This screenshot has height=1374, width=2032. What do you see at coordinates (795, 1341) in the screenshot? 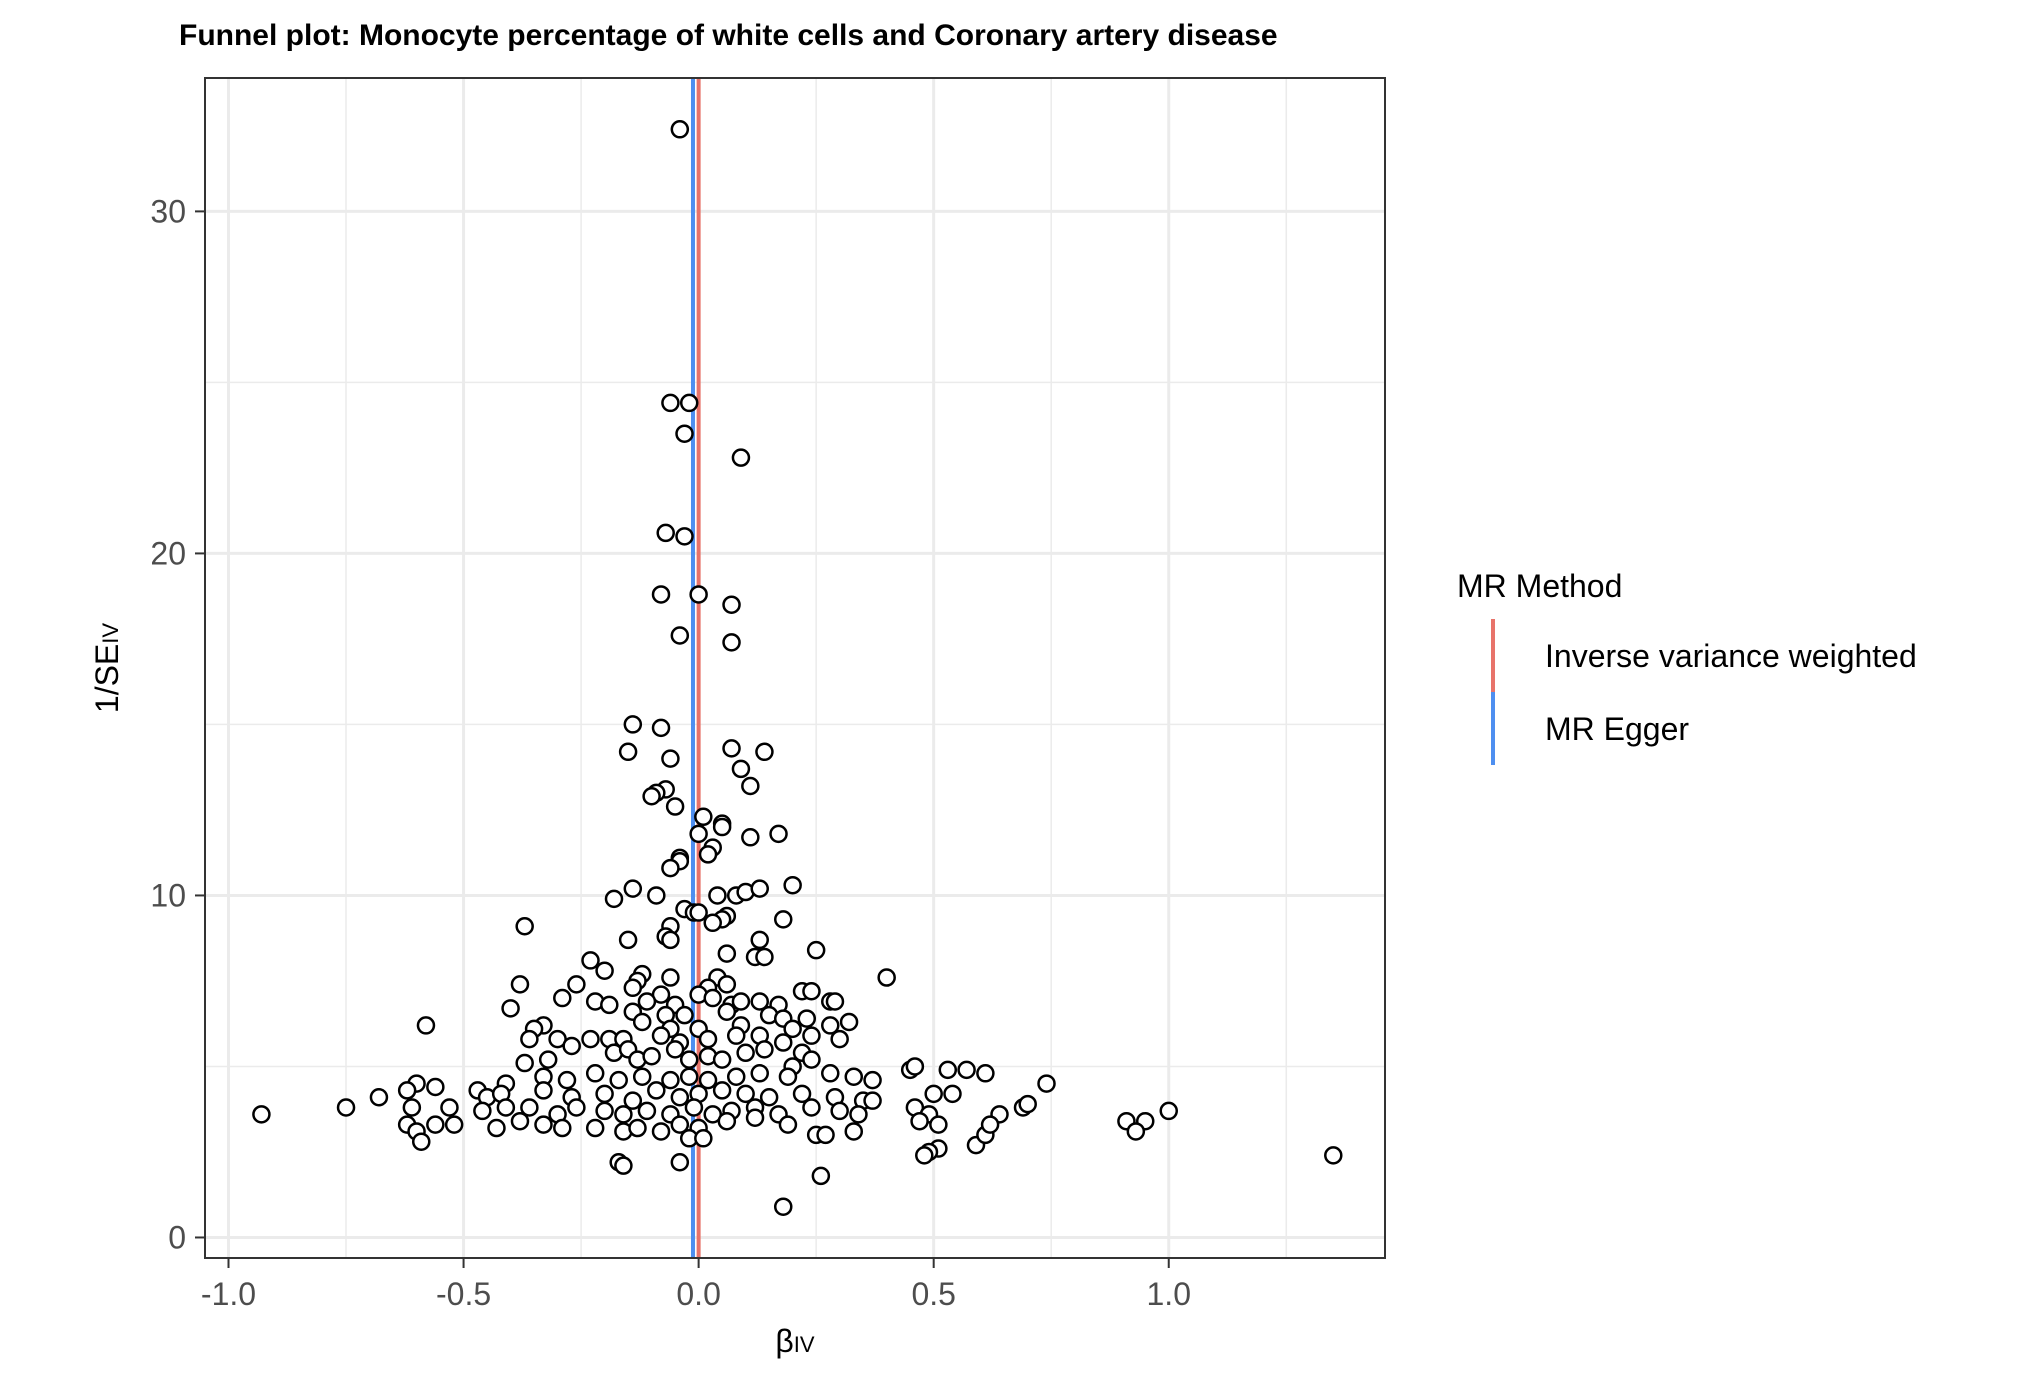
I see `x-axis-title: βIV` at bounding box center [795, 1341].